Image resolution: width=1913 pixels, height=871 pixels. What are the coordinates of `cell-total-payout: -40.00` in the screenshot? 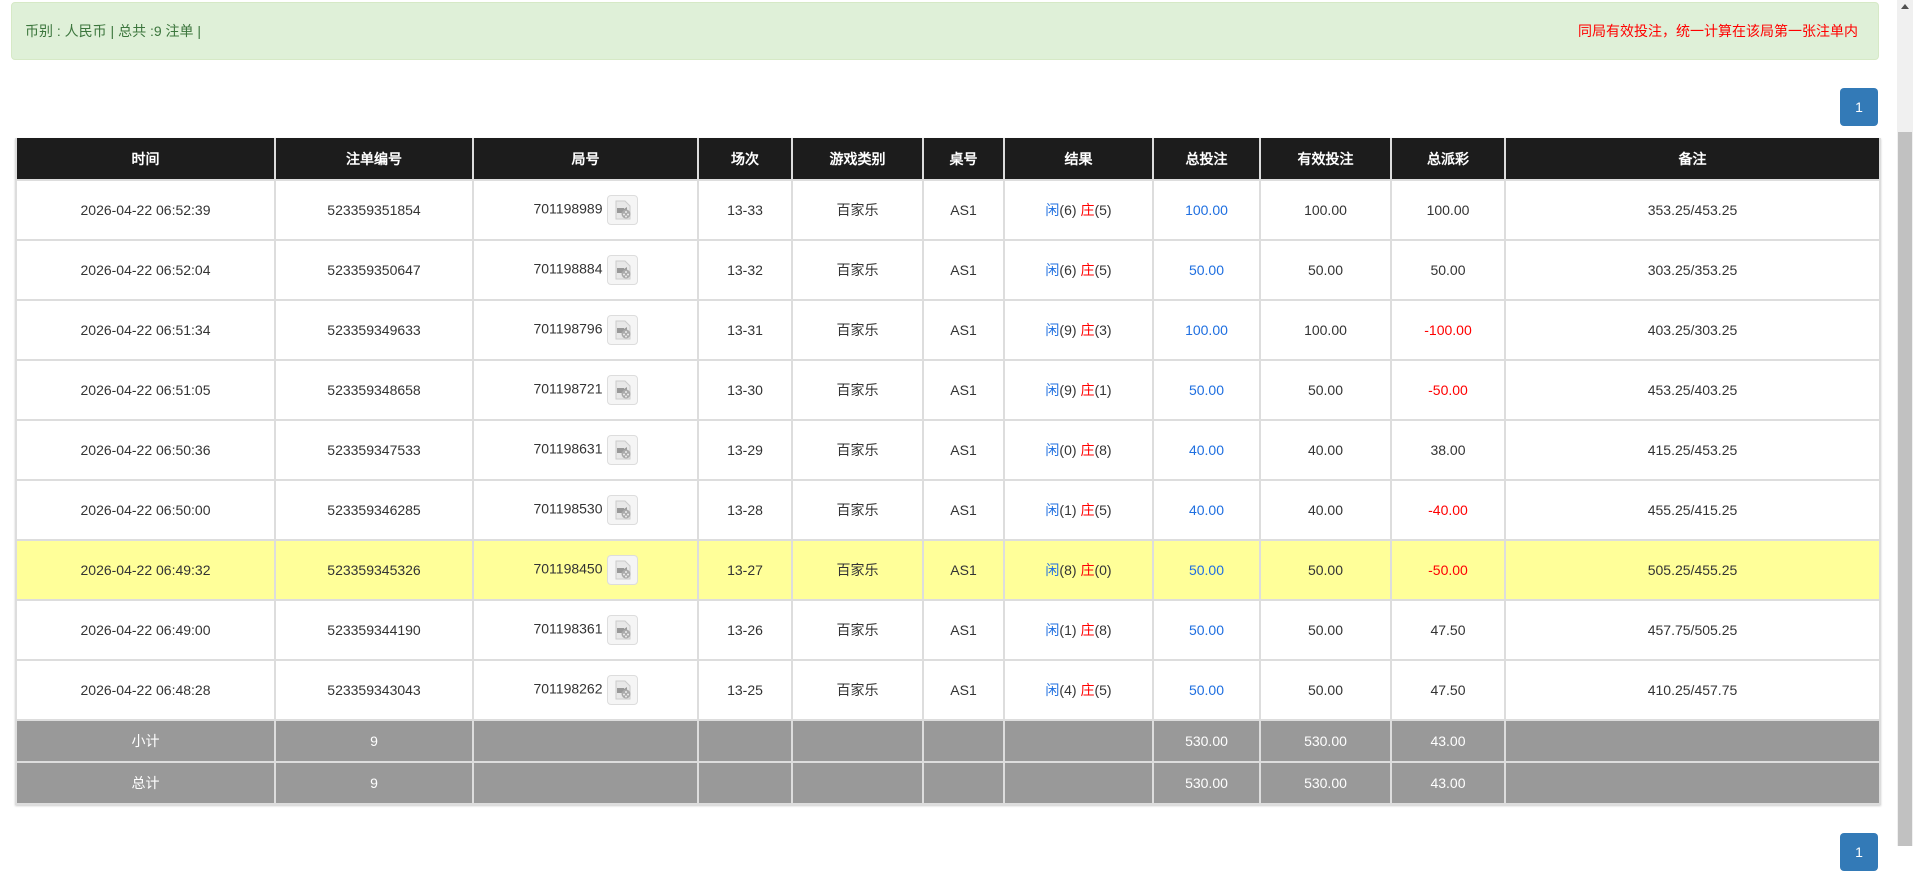 It's located at (1448, 510).